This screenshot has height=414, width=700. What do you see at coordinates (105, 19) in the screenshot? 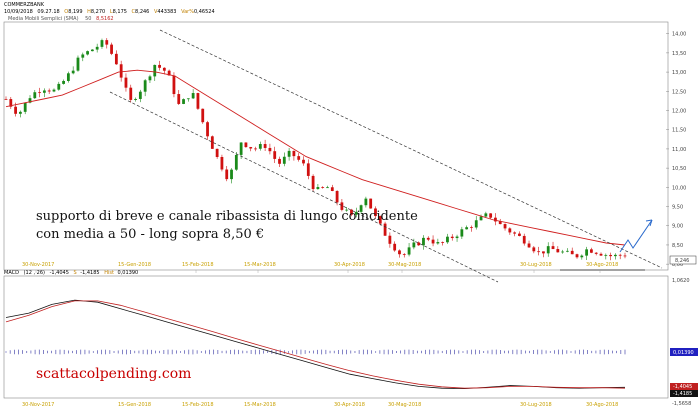
I see `indicator-value: 8,5162` at bounding box center [105, 19].